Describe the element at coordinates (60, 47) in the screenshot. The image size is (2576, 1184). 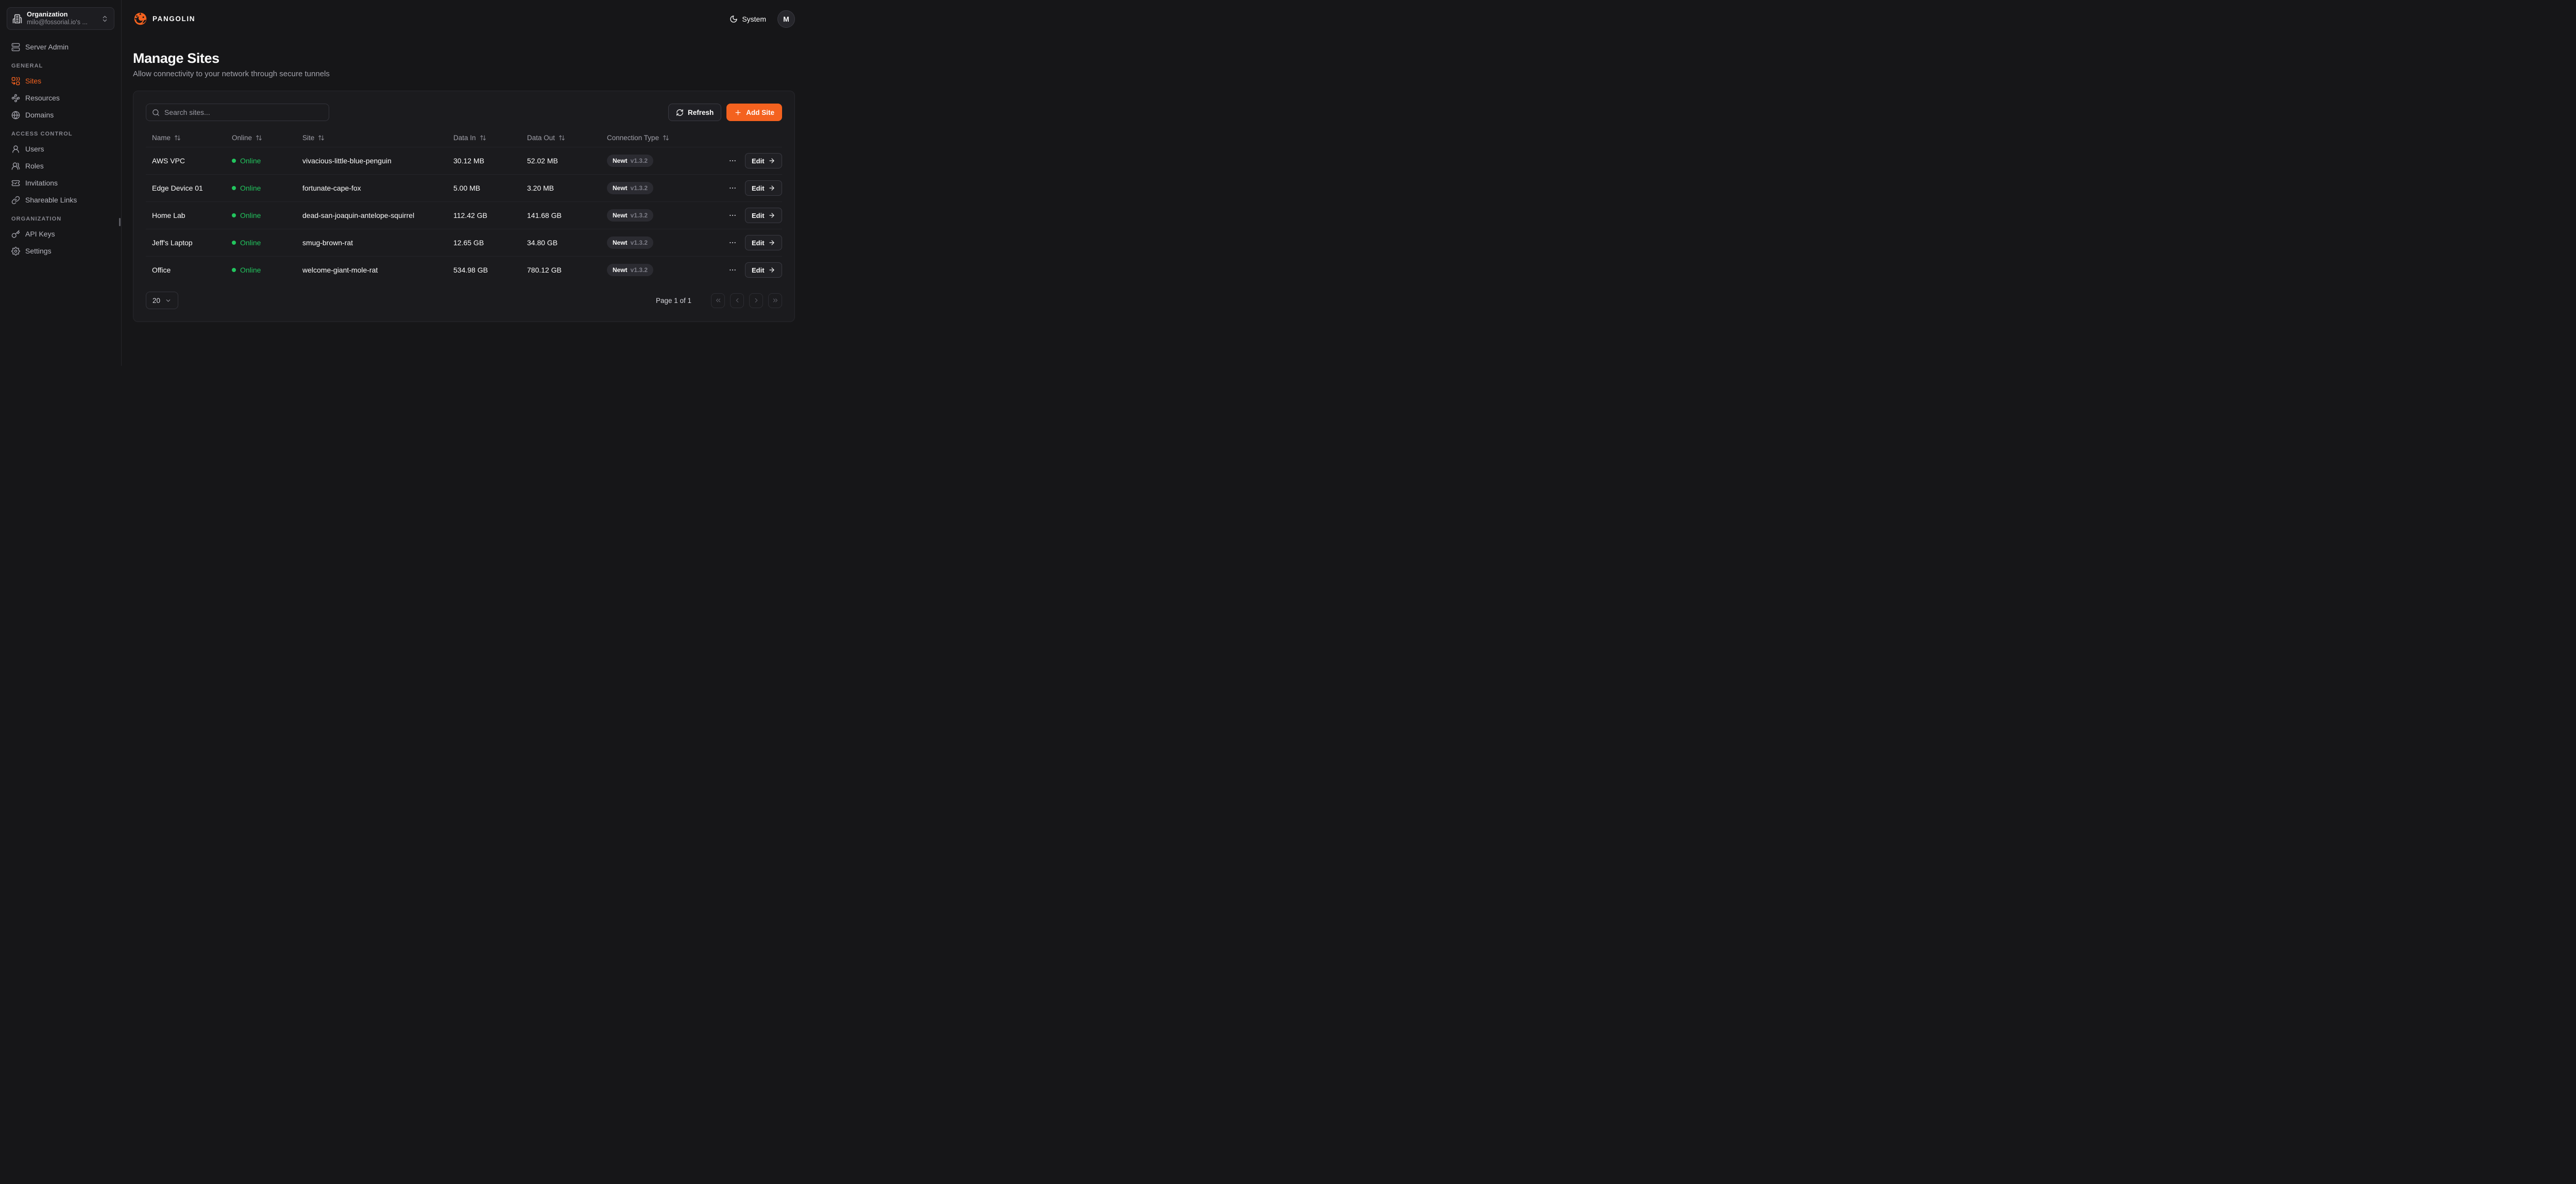
I see `sidebar-item-server-admin: Server Admin` at that location.